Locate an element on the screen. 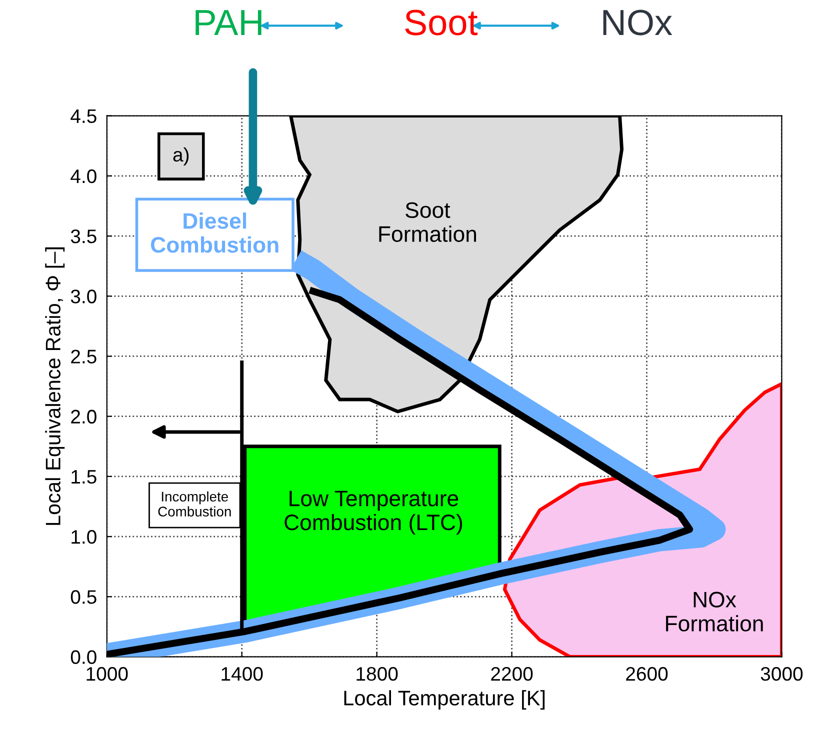  y-tick-label: 2.5 is located at coordinates (83, 357).